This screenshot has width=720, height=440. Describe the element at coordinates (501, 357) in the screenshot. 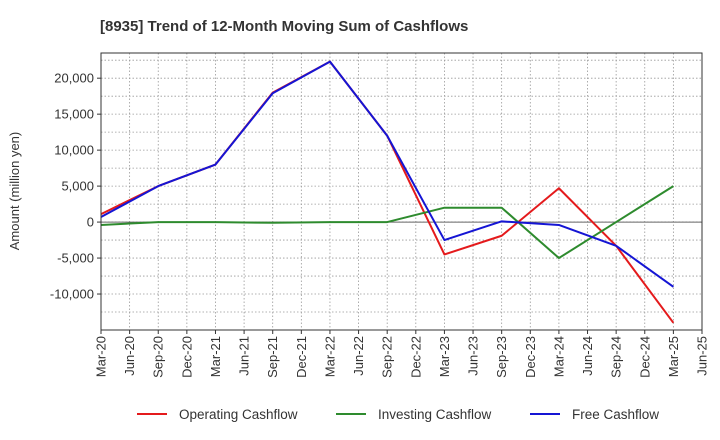

I see `x-tick-label: Sep-23` at that location.